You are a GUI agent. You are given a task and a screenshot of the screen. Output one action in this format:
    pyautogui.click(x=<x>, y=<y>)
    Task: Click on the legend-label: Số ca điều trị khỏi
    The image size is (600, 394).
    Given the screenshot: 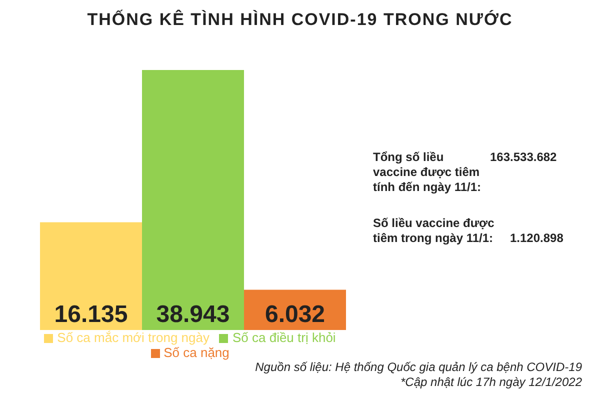 What is the action you would take?
    pyautogui.click(x=284, y=337)
    